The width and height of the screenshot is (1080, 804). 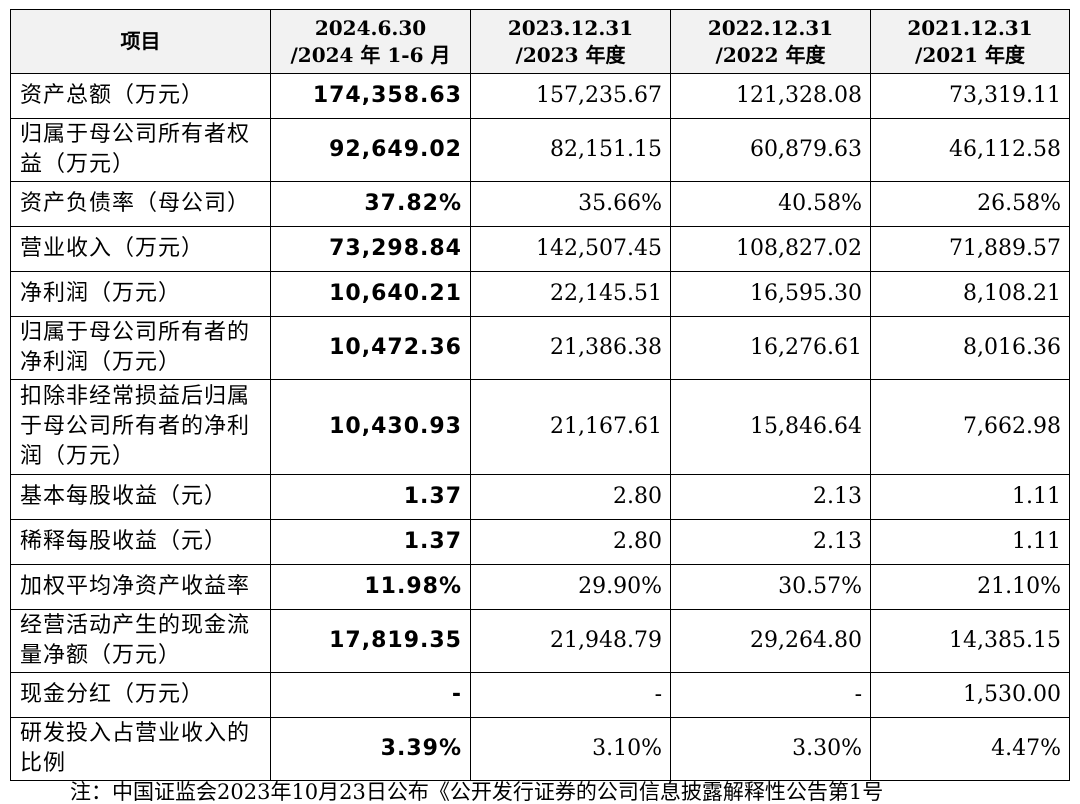 What do you see at coordinates (770, 204) in the screenshot?
I see `value-cell: 40.58%` at bounding box center [770, 204].